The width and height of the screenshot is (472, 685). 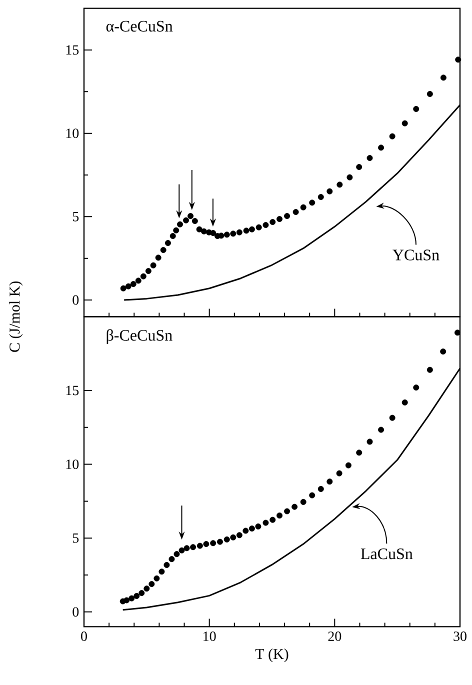 What do you see at coordinates (210, 637) in the screenshot?
I see `x-tick-label: 10` at bounding box center [210, 637].